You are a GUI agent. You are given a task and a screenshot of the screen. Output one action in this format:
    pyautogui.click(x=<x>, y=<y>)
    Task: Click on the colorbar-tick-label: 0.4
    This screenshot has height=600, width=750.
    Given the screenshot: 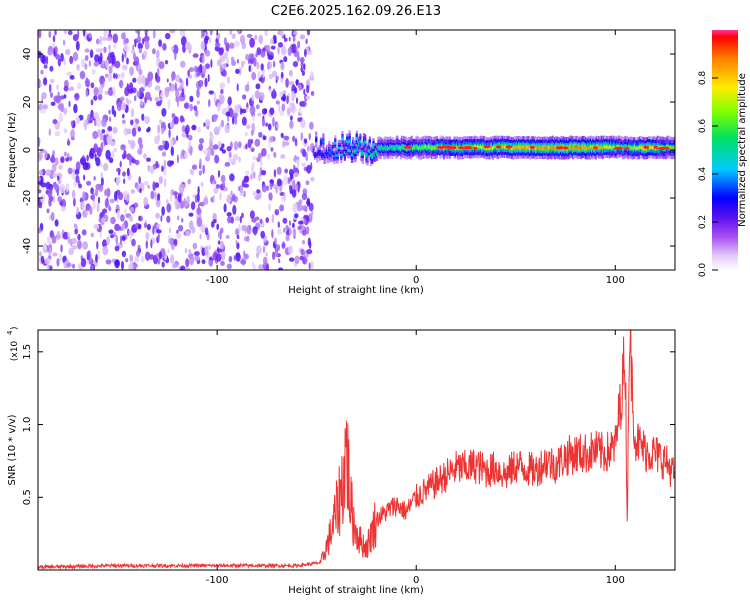 What is the action you would take?
    pyautogui.click(x=703, y=174)
    